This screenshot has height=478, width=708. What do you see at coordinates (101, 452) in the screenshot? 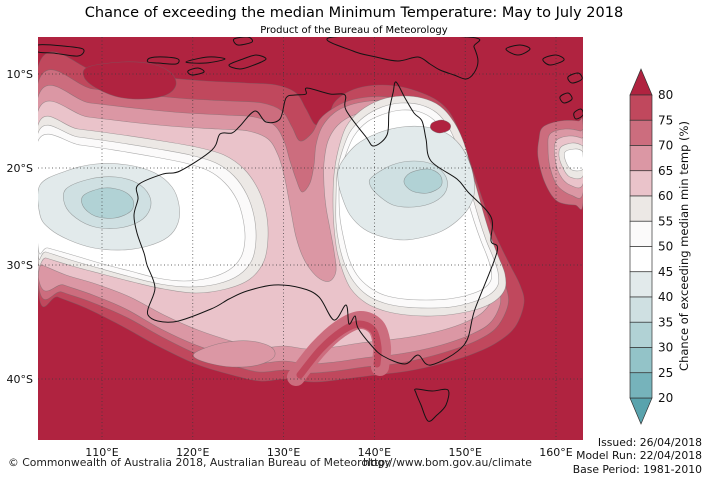
I see `lon-tick-label: 110°E` at bounding box center [101, 452].